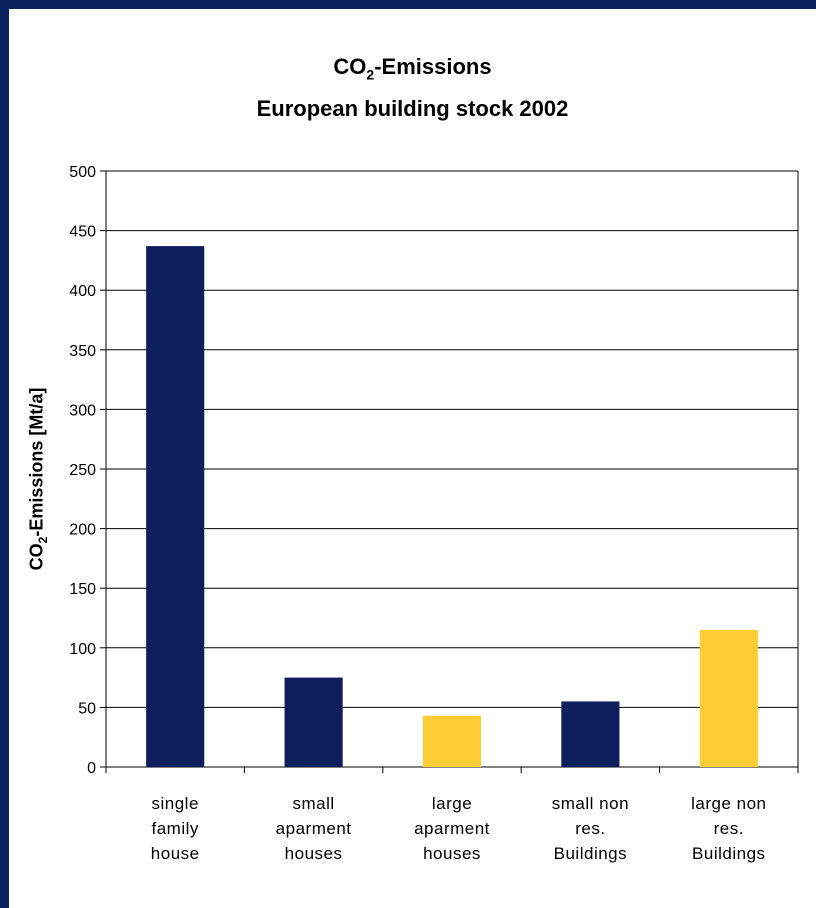 The height and width of the screenshot is (908, 816). Describe the element at coordinates (452, 803) in the screenshot. I see `x-category-label: large` at that location.